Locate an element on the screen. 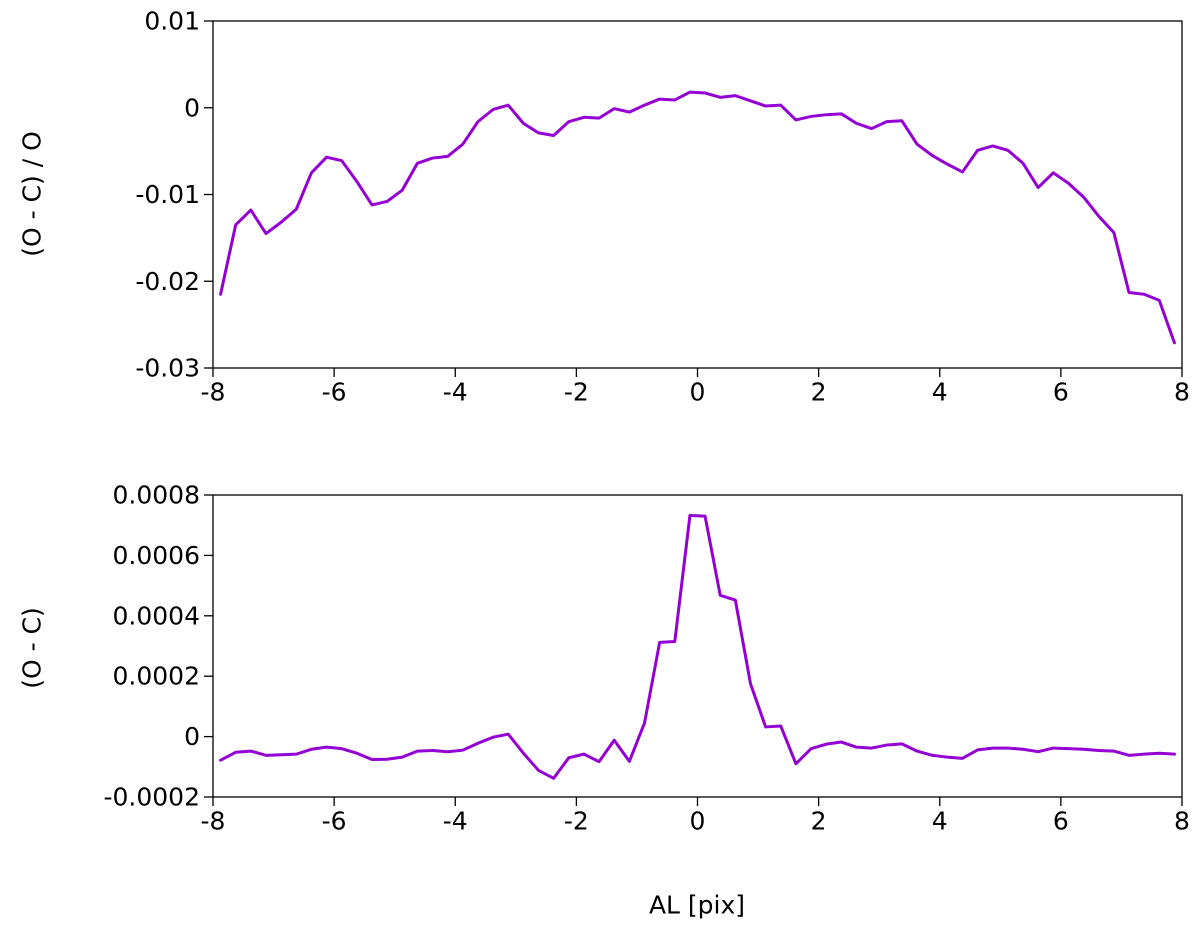 The width and height of the screenshot is (1200, 933). top-y-tick-label: -0.01 is located at coordinates (167, 194).